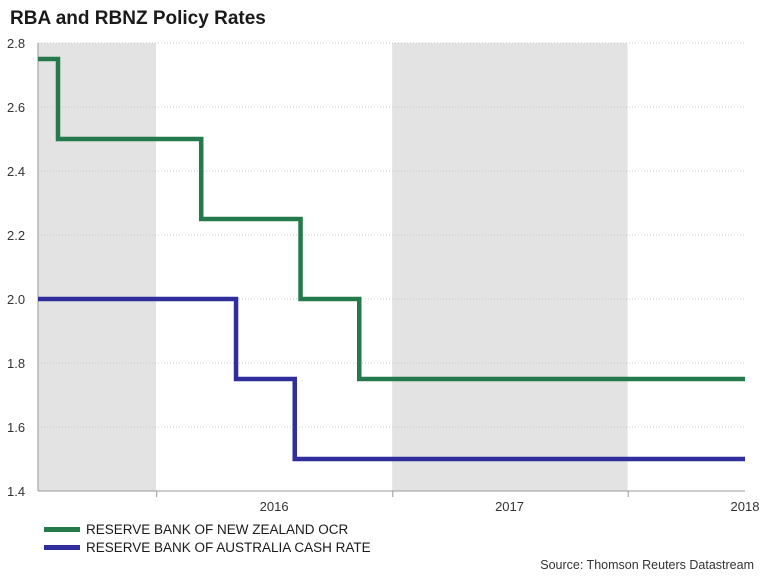 The image size is (768, 576). What do you see at coordinates (62, 547) in the screenshot?
I see `legend-swatch-rba` at bounding box center [62, 547].